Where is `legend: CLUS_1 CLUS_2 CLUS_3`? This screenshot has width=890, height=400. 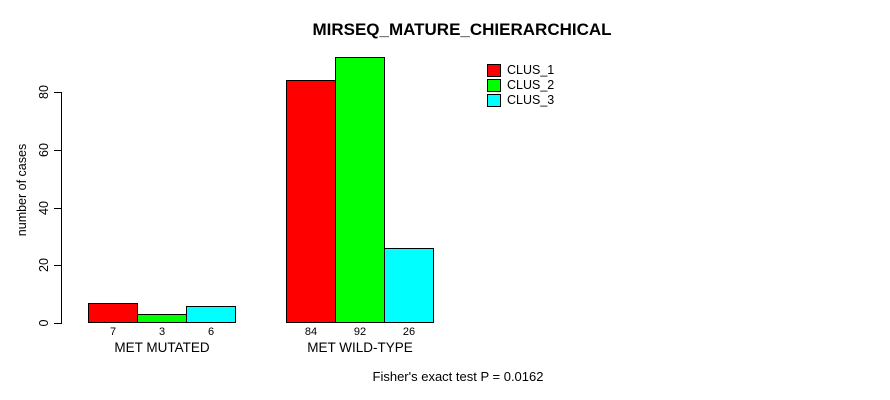 legend: CLUS_1 CLUS_2 CLUS_3 is located at coordinates (520, 85).